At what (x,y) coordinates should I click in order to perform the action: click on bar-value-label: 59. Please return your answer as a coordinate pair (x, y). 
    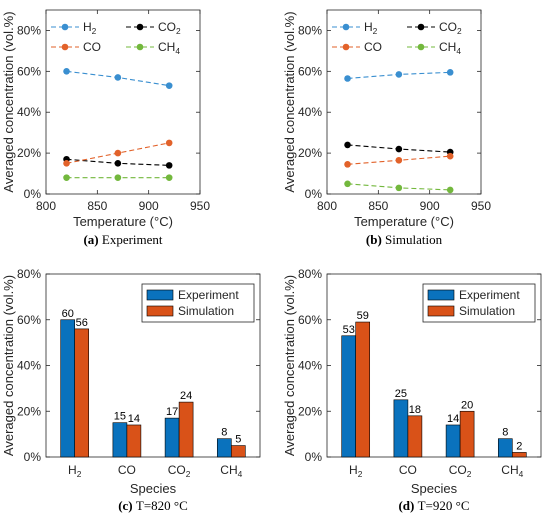
    Looking at the image, I should click on (363, 316).